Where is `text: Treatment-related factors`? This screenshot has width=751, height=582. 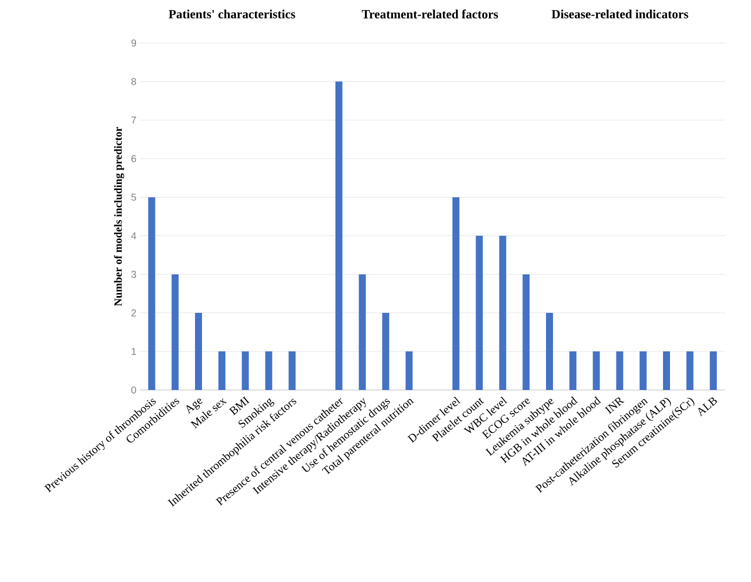 text: Treatment-related factors is located at coordinates (430, 14).